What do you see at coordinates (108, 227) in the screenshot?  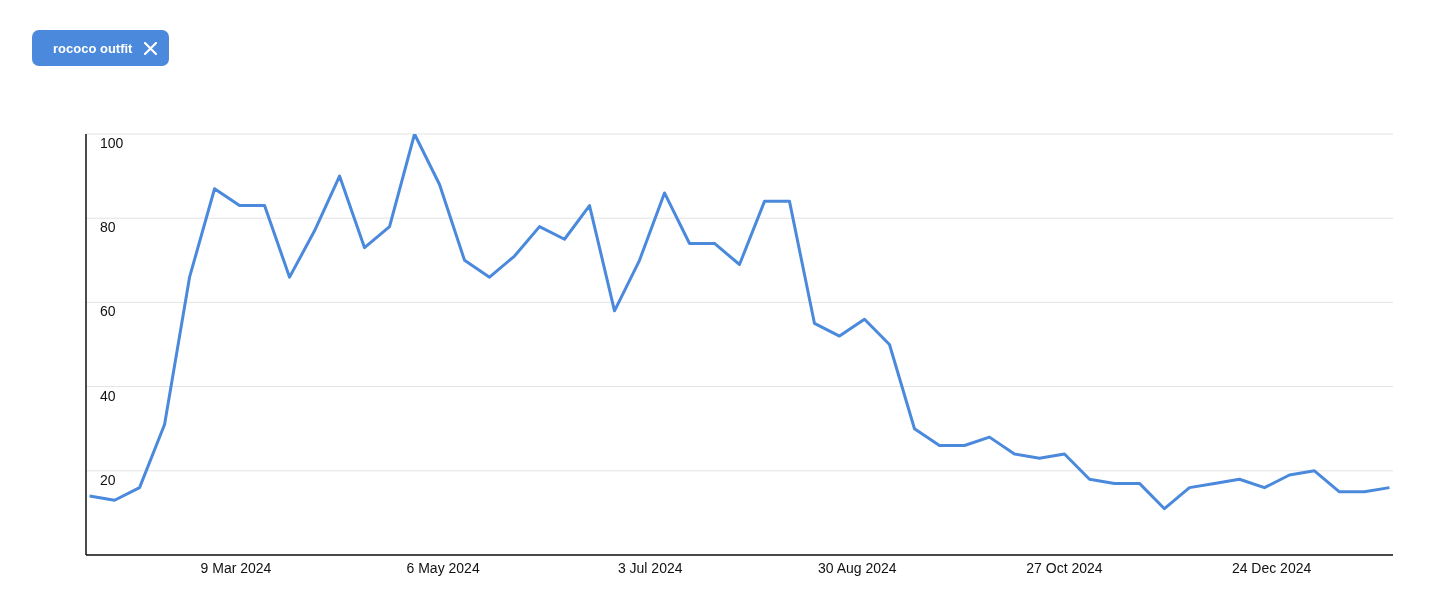 I see `y-tick-label: 80` at bounding box center [108, 227].